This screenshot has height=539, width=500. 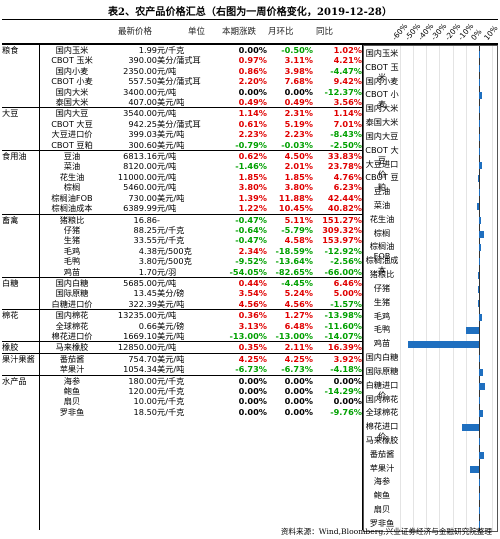 What do you see at coordinates (382, 80) in the screenshot?
I see `chart-category-label: 国内小麦` at bounding box center [382, 80].